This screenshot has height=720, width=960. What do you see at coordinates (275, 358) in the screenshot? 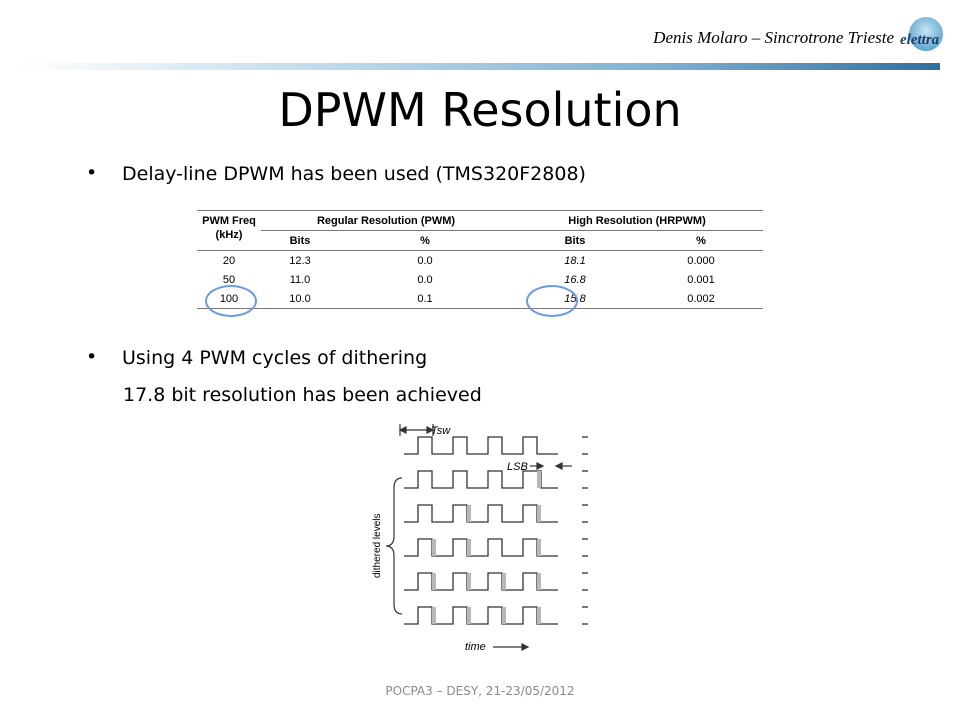
I see `bullet-text: Using 4 PWM cycles of dithering` at bounding box center [275, 358].